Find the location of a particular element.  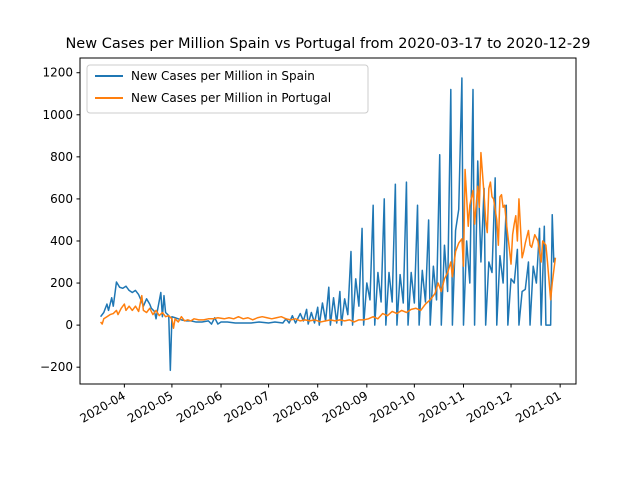

x-tick-label: 2020-09 is located at coordinates (345, 406).